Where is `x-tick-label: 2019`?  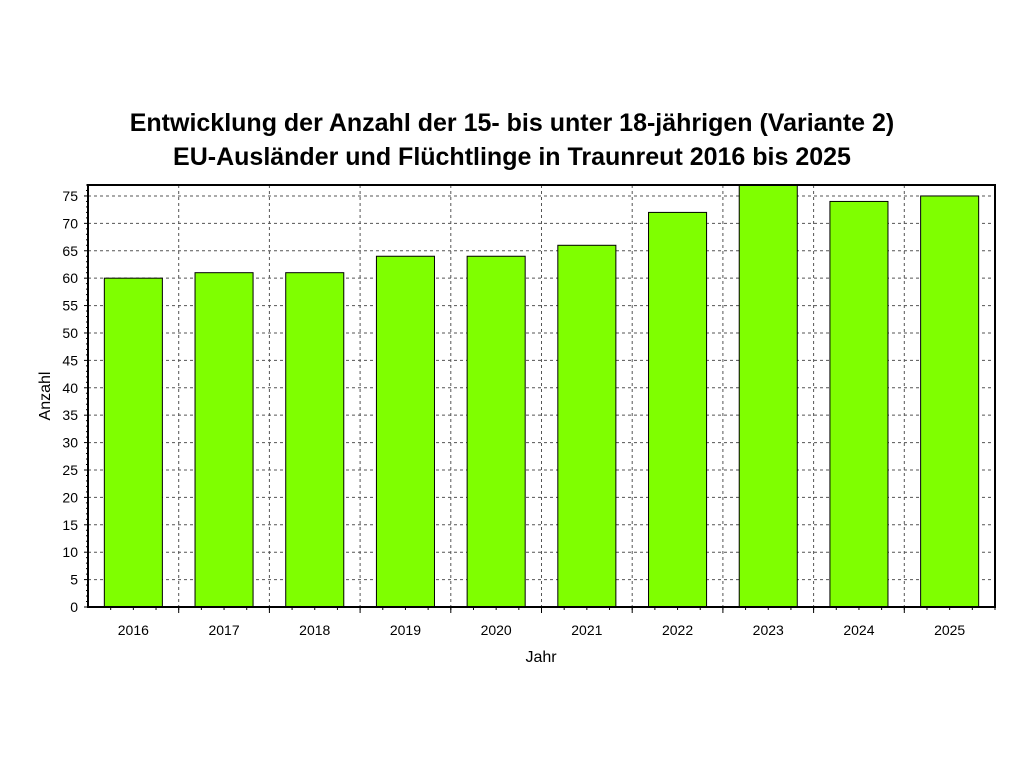 x-tick-label: 2019 is located at coordinates (405, 630).